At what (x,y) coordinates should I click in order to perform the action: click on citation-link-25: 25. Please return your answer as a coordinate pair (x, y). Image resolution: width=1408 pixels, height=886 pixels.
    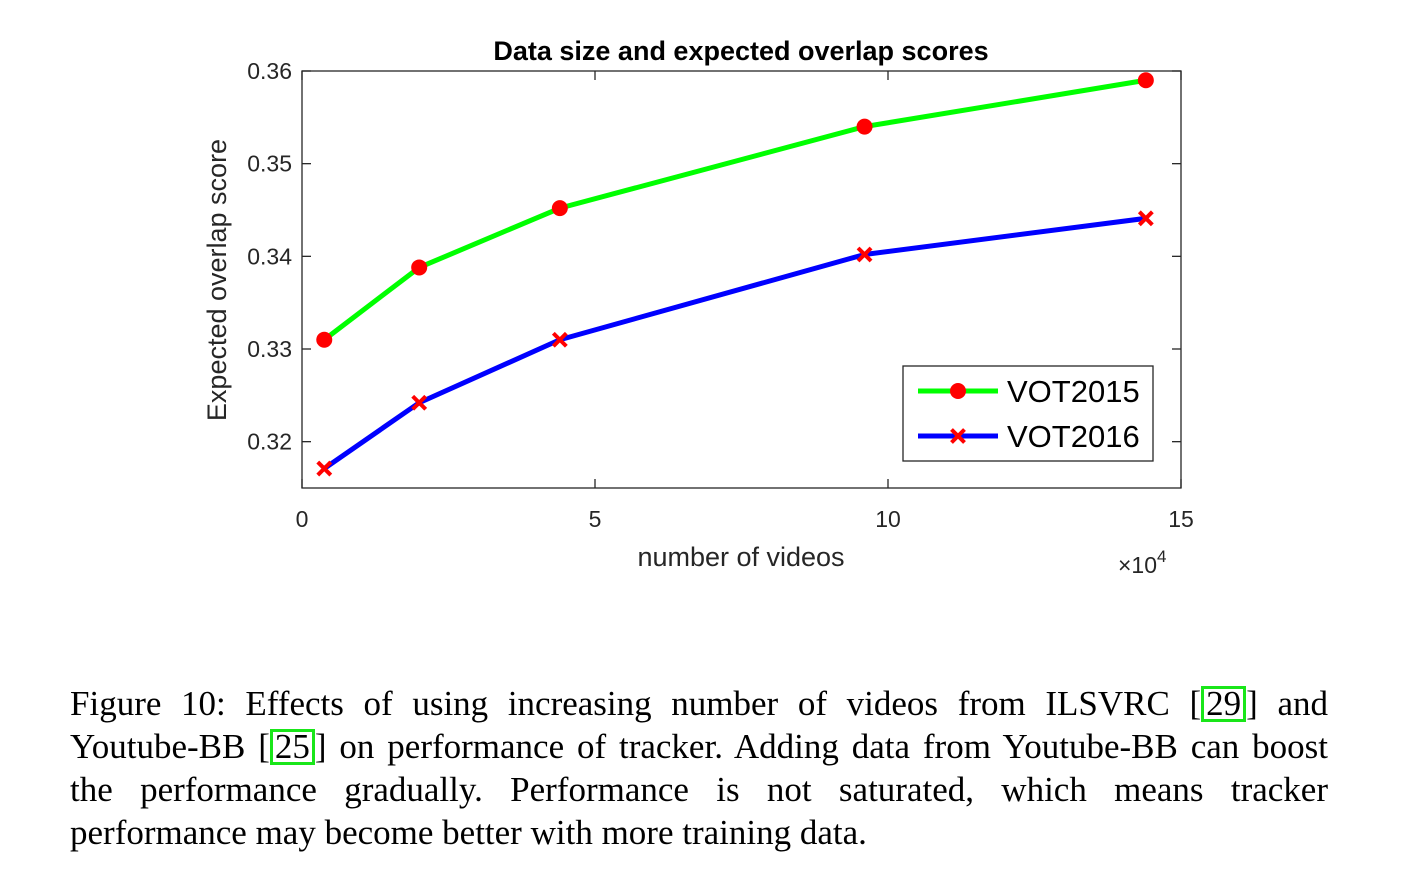
    Looking at the image, I should click on (292, 747).